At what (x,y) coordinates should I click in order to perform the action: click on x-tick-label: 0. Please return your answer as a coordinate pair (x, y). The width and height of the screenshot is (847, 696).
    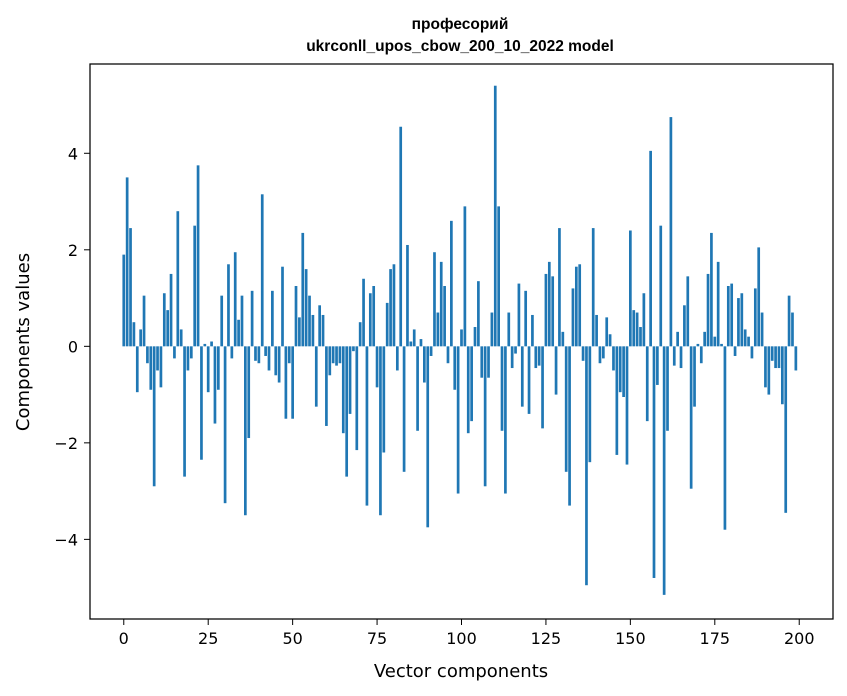
    Looking at the image, I should click on (124, 638).